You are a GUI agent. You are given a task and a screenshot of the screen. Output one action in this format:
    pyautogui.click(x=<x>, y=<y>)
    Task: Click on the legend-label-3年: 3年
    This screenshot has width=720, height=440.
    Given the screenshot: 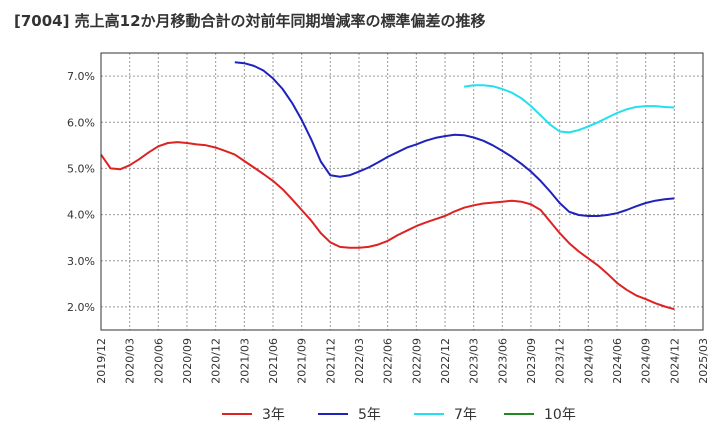 What is the action you would take?
    pyautogui.click(x=273, y=415)
    